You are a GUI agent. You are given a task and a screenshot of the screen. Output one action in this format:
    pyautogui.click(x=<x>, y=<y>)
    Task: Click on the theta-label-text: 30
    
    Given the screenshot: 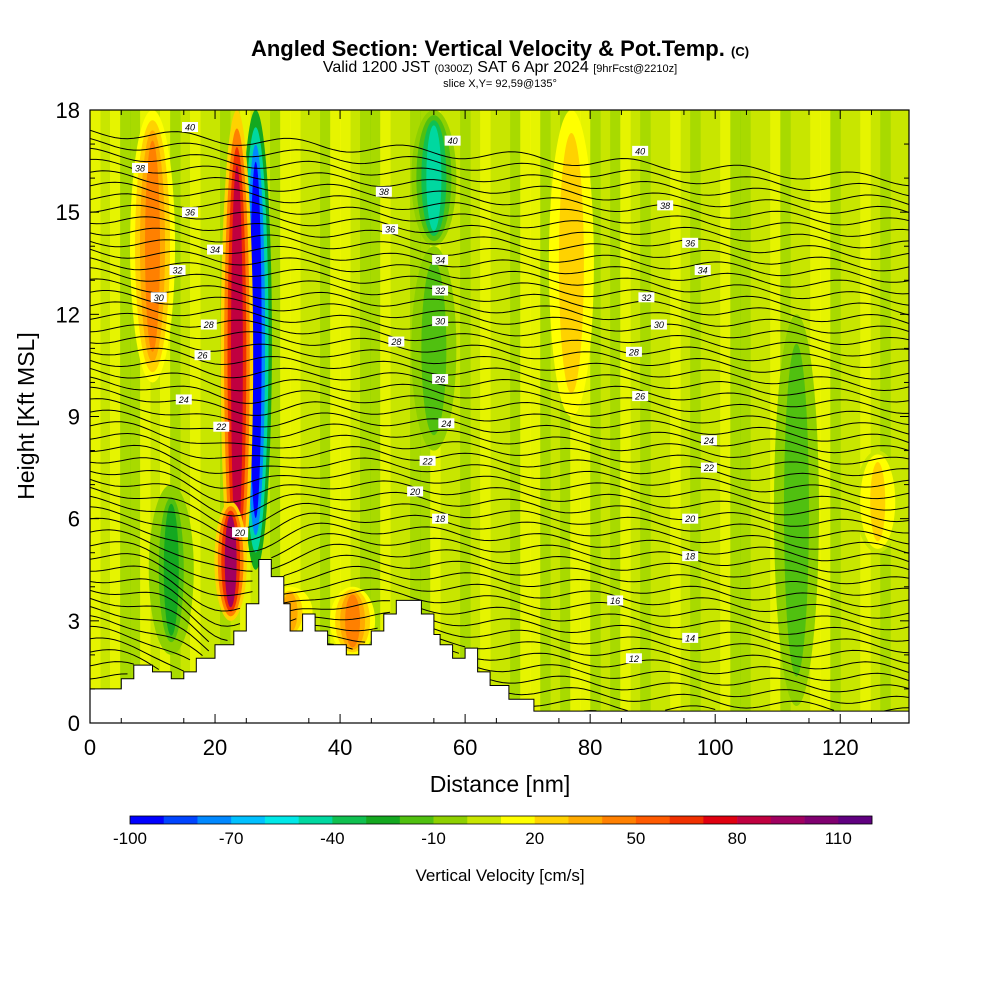 What is the action you would take?
    pyautogui.click(x=159, y=298)
    